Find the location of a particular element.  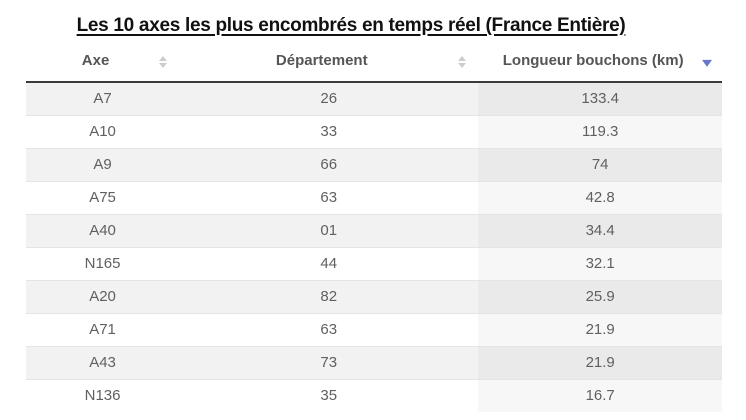

column-header-label: Longueur bouchons (km) is located at coordinates (593, 60).